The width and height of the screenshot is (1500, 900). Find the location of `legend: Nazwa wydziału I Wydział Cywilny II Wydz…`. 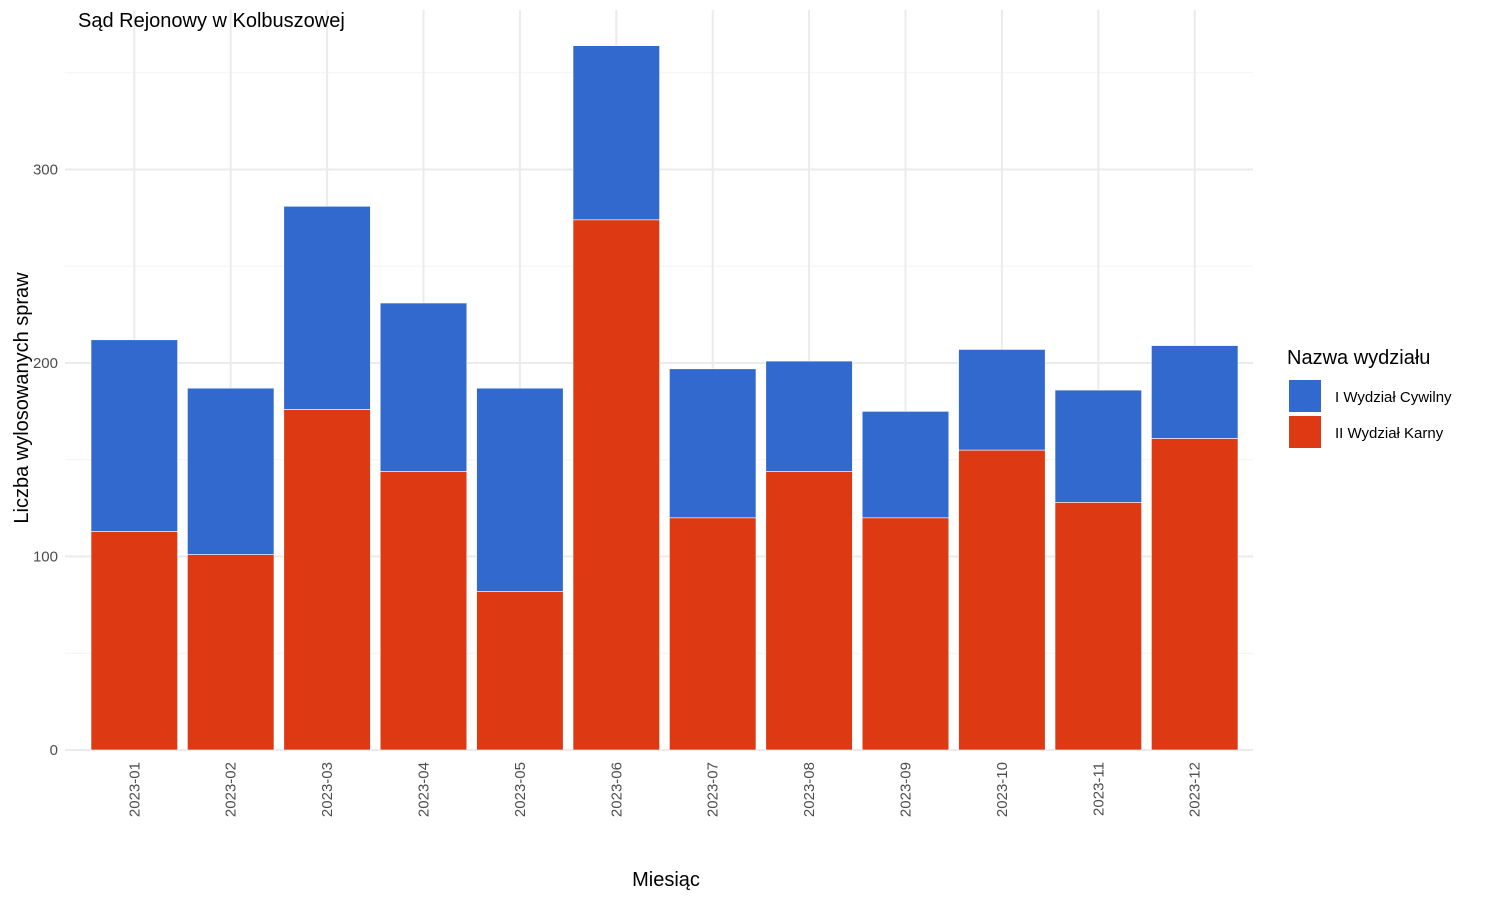

legend: Nazwa wydziału I Wydział Cywilny II Wydz… is located at coordinates (1369, 397).